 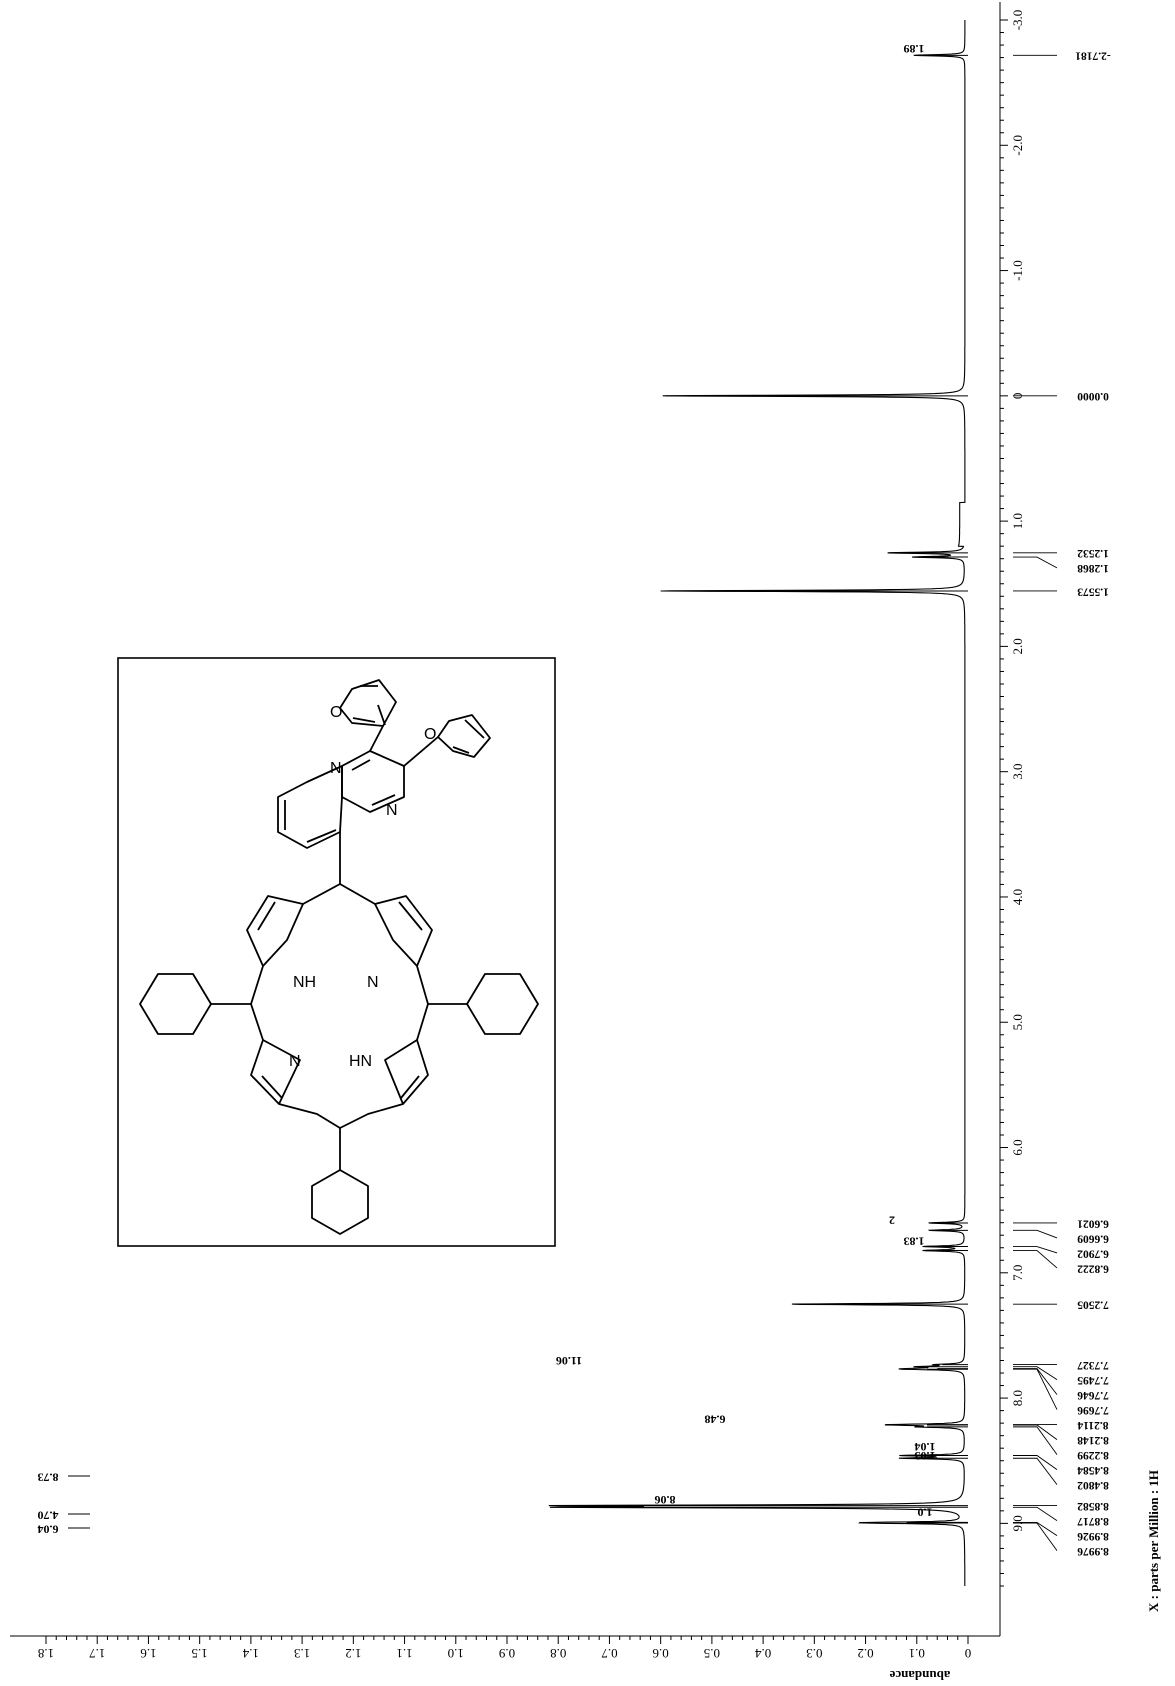 What do you see at coordinates (430, 734) in the screenshot?
I see `atom-label-o2: O` at bounding box center [430, 734].